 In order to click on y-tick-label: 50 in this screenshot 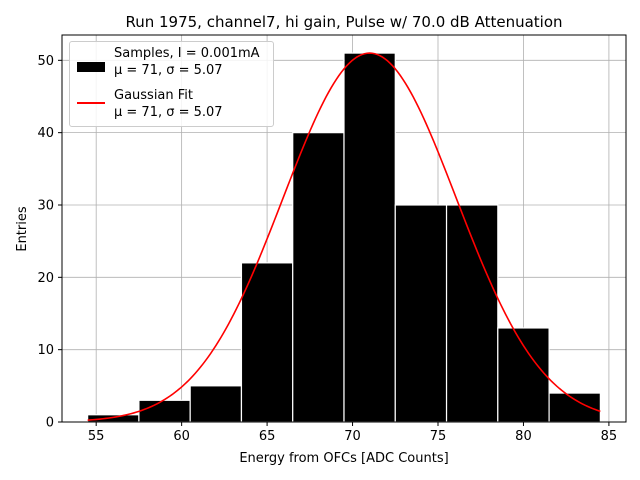, I will do `click(45, 61)`.